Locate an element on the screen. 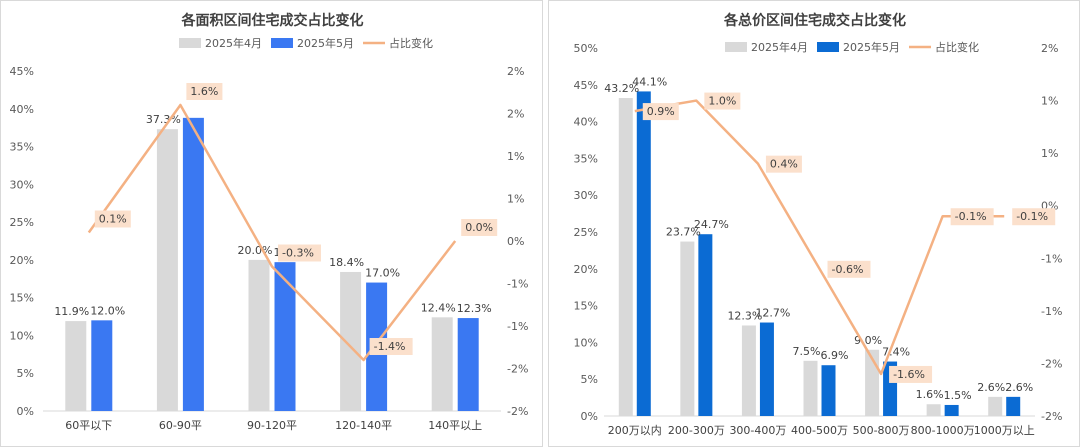 Image resolution: width=1080 pixels, height=448 pixels. data-label-2025-04: 20.0% is located at coordinates (255, 250).